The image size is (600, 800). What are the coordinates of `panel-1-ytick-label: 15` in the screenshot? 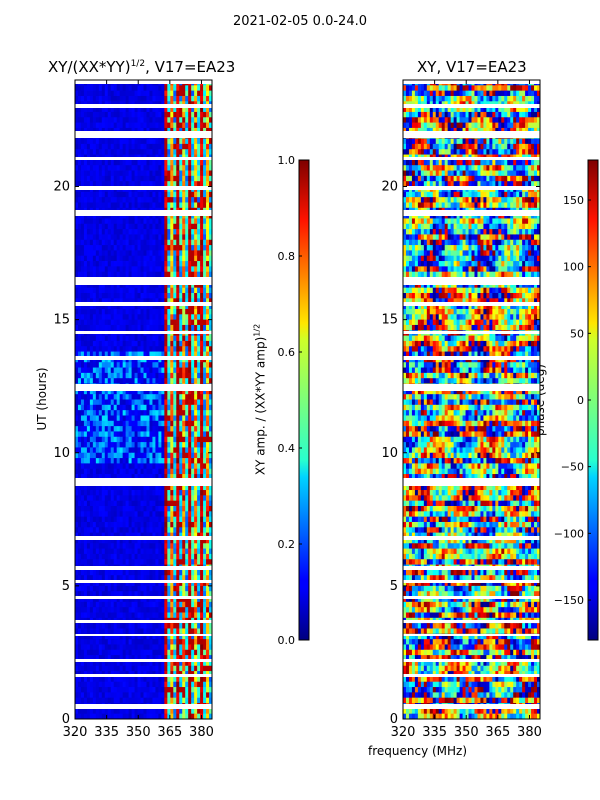 It's located at (389, 320).